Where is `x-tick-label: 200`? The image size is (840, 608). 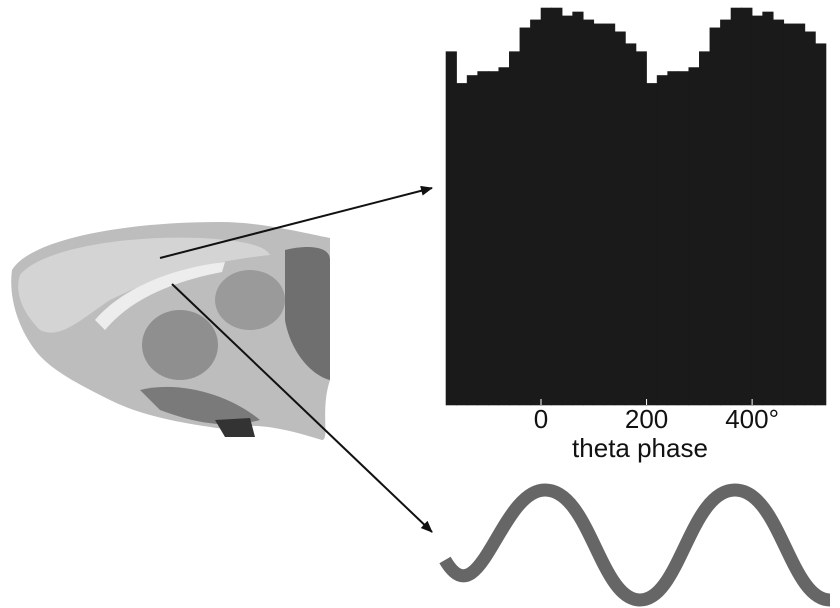 x-tick-label: 200 is located at coordinates (646, 419).